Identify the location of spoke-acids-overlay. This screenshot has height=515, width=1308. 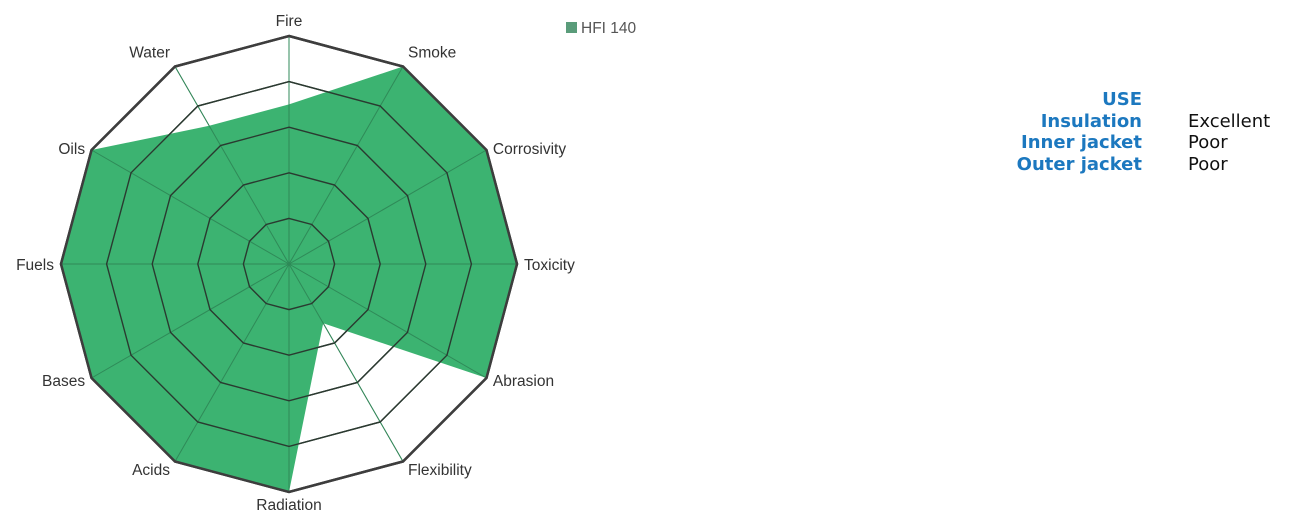
(232, 362).